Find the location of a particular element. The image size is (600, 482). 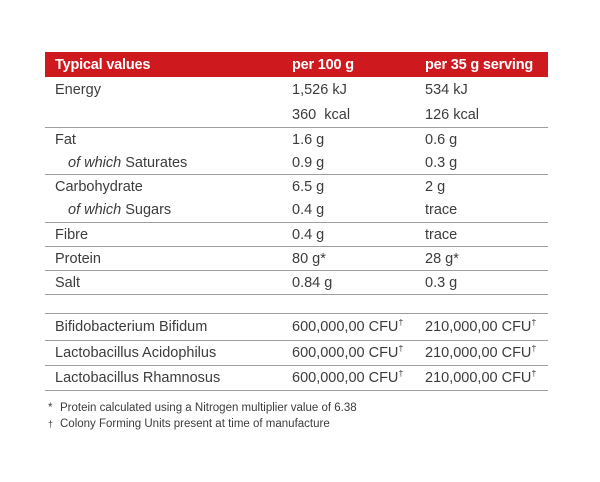

value-per-100g: 0.84 g is located at coordinates (312, 282).